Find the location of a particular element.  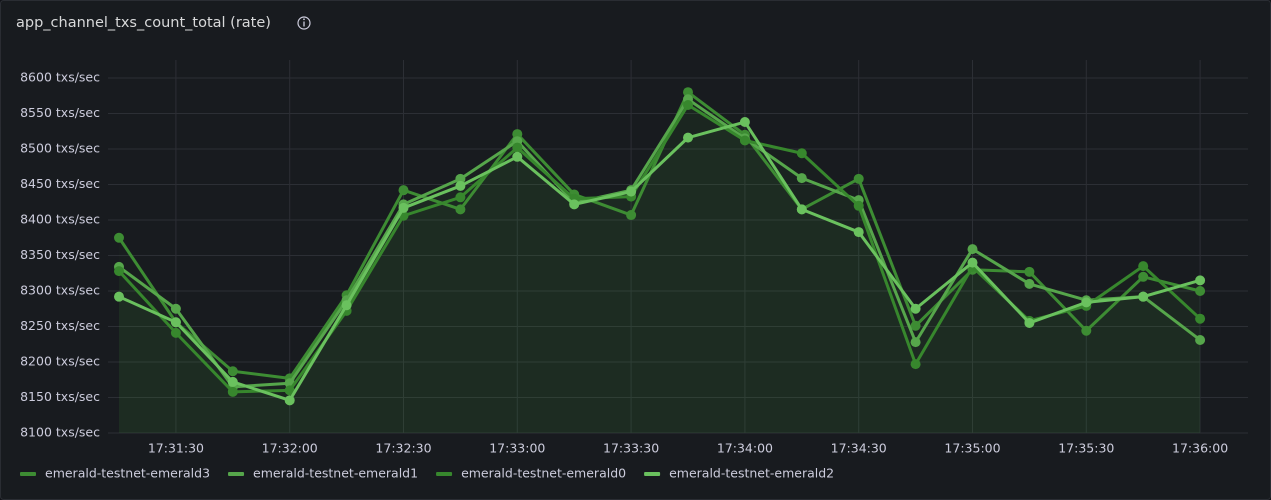

y-tick-label: 8200 txs/sec is located at coordinates (60, 361).